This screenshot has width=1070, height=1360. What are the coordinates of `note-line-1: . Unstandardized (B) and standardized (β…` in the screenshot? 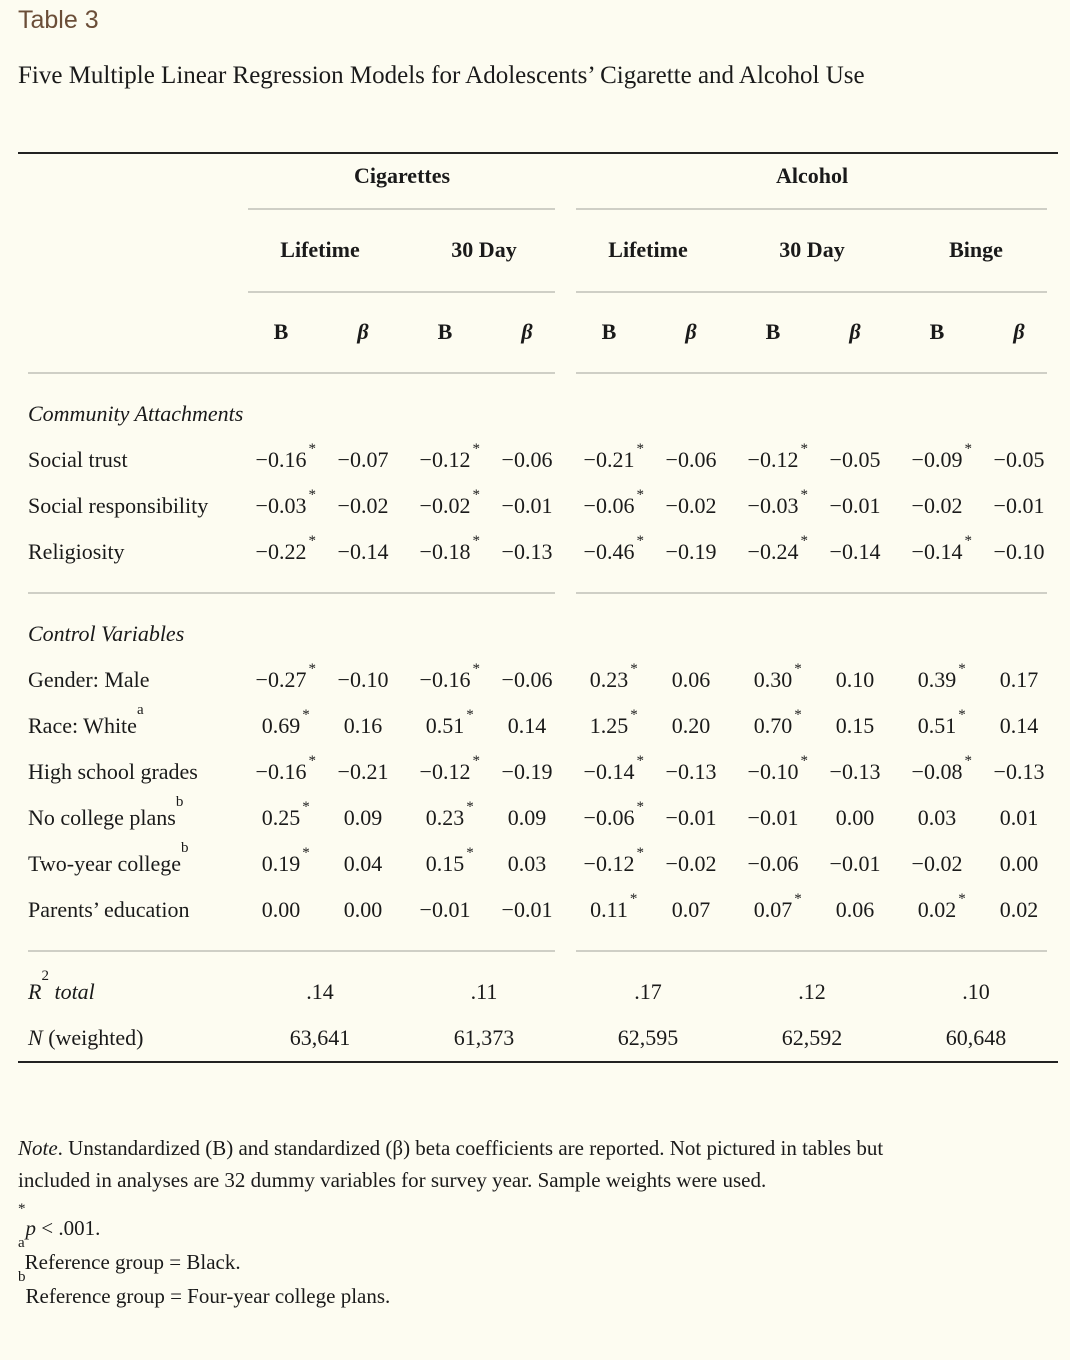 It's located at (470, 1148).